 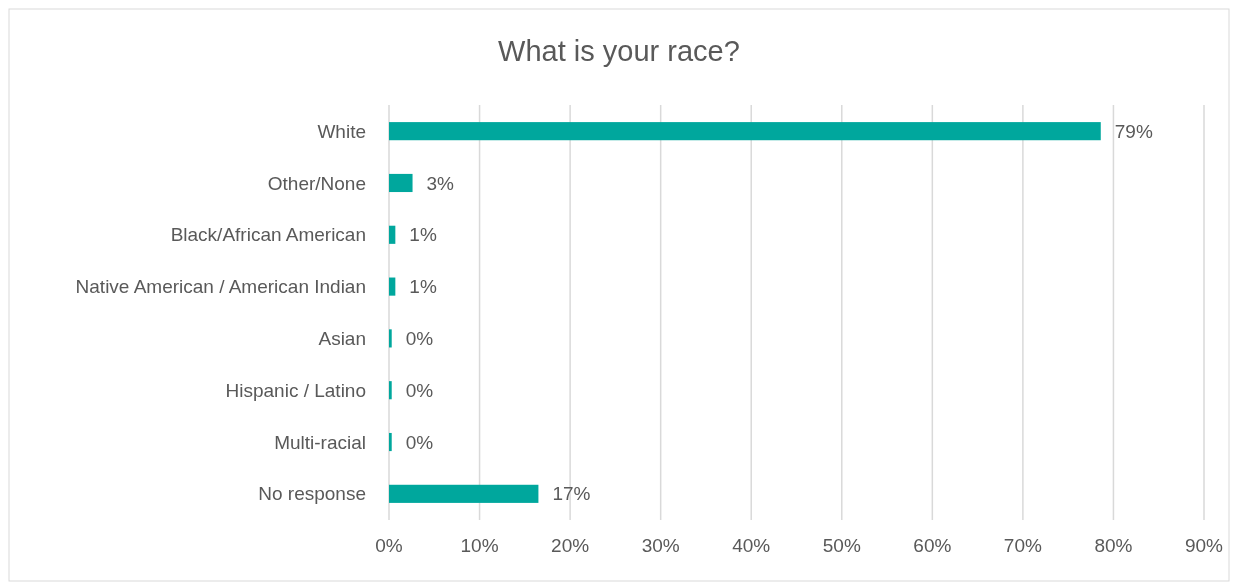 What do you see at coordinates (342, 339) in the screenshot?
I see `y-tick-label: Asian` at bounding box center [342, 339].